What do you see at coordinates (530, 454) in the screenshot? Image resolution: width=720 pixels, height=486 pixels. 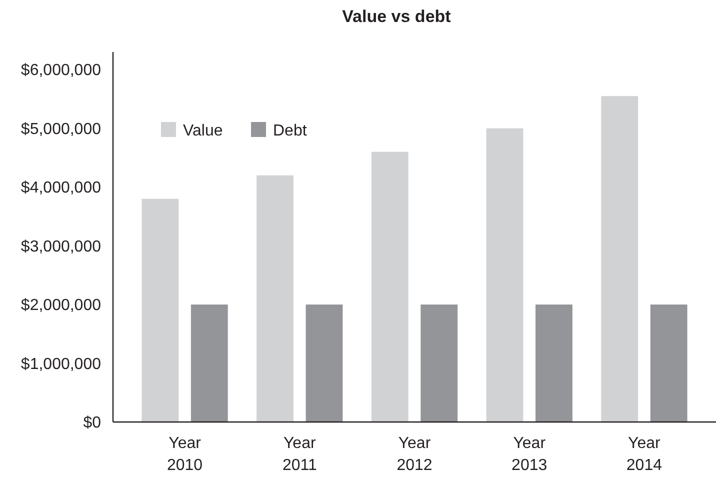 I see `x-tick-label: Year 2013` at bounding box center [530, 454].